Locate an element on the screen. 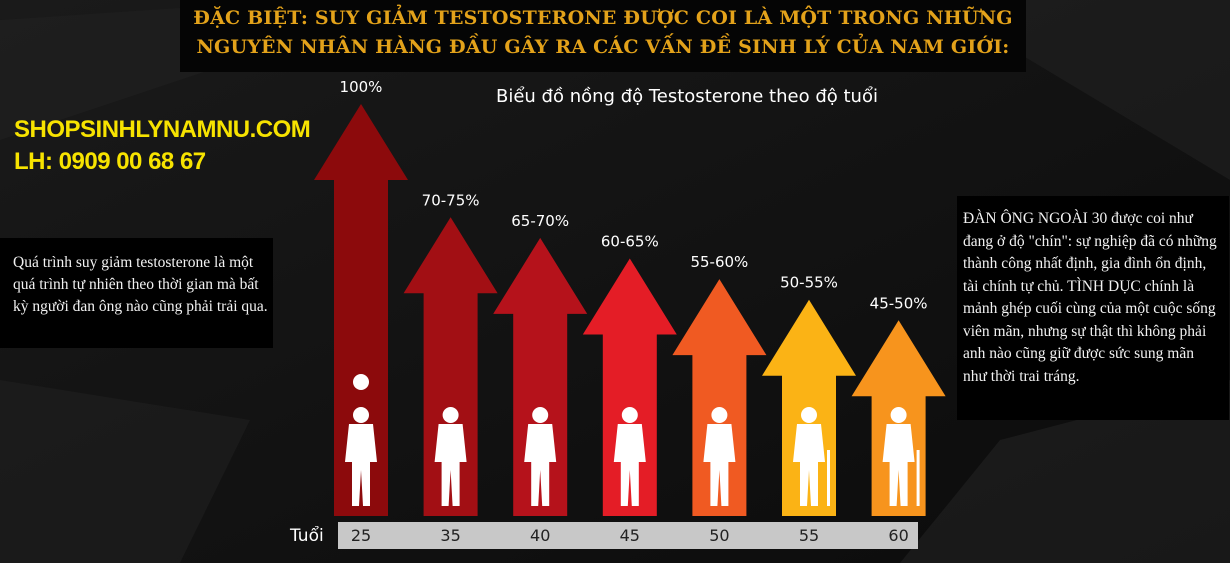 This screenshot has width=1230, height=563. x-tick-label-40: 40 is located at coordinates (540, 535).